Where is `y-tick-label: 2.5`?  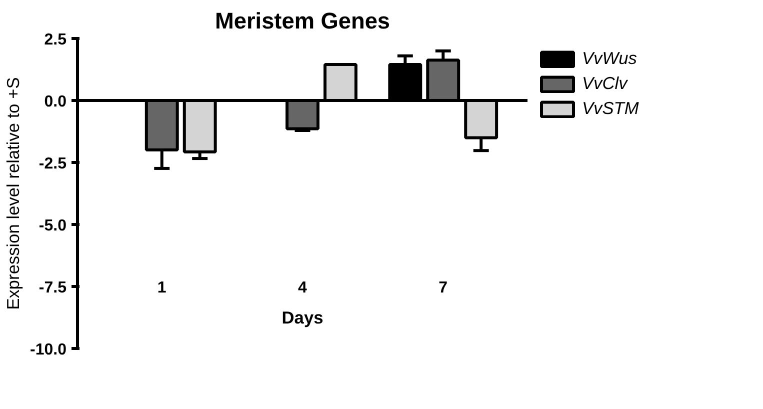 y-tick-label: 2.5 is located at coordinates (55, 40).